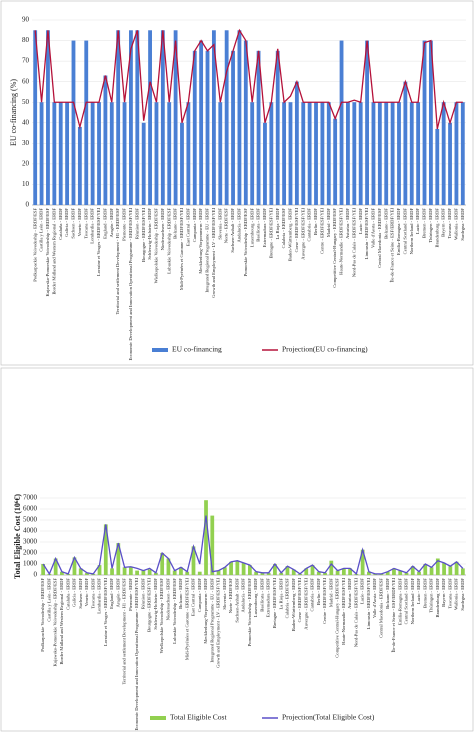 This screenshot has height=732, width=474. What do you see at coordinates (455, 224) in the screenshot?
I see `x-tick-label: Wallonia - ERDF` at bounding box center [455, 224].